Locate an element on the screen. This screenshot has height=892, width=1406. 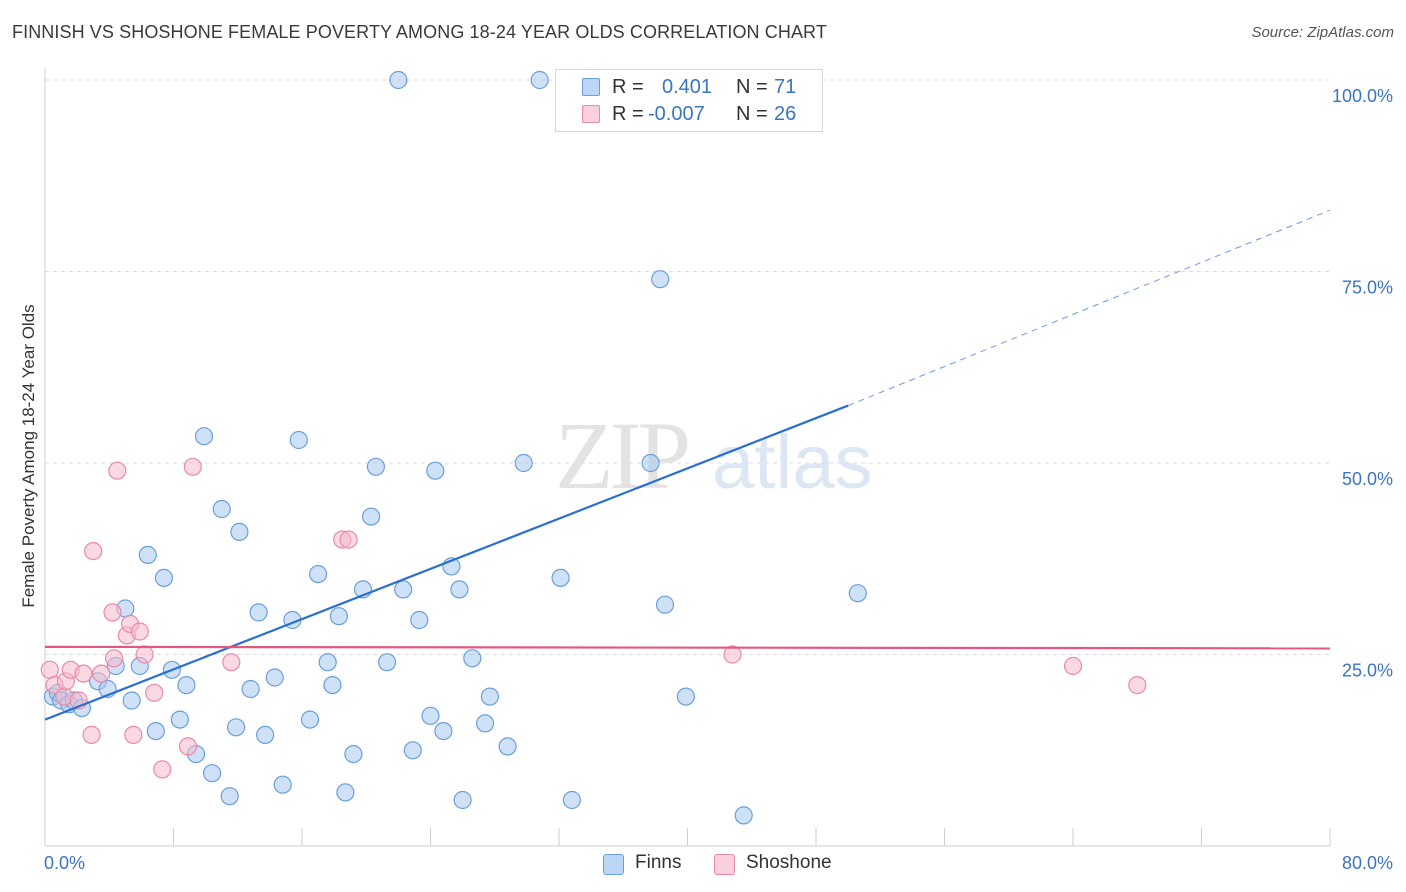
finns-legend-swatch is located at coordinates (613, 864).